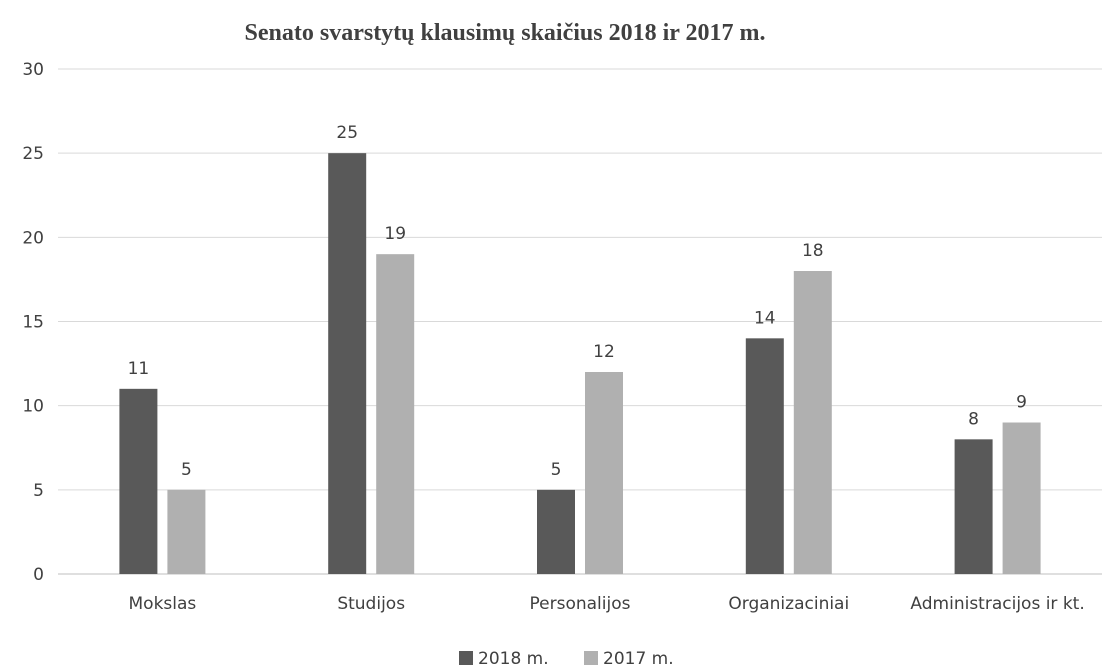  Describe the element at coordinates (33, 154) in the screenshot. I see `y-tick-label: 25` at that location.